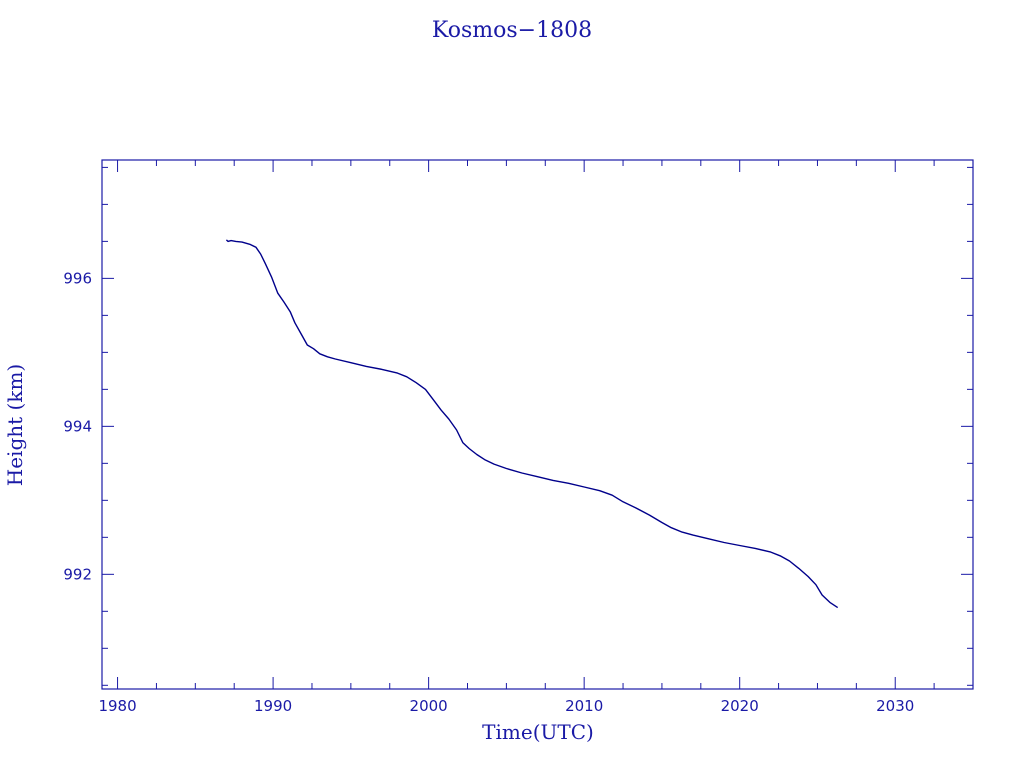  I want to click on x-tick-label: 2030, so click(895, 706).